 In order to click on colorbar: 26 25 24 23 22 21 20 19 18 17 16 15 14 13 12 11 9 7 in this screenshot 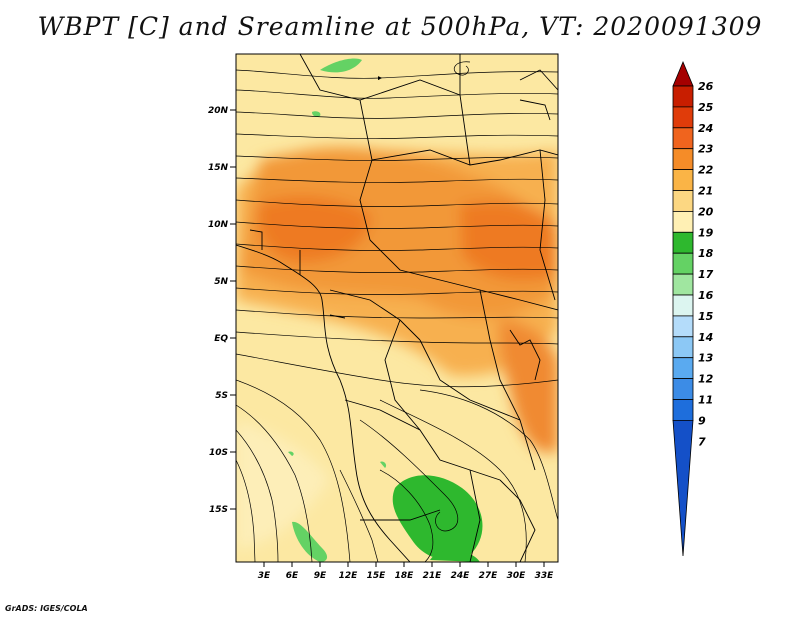, I will do `click(693, 308)`.